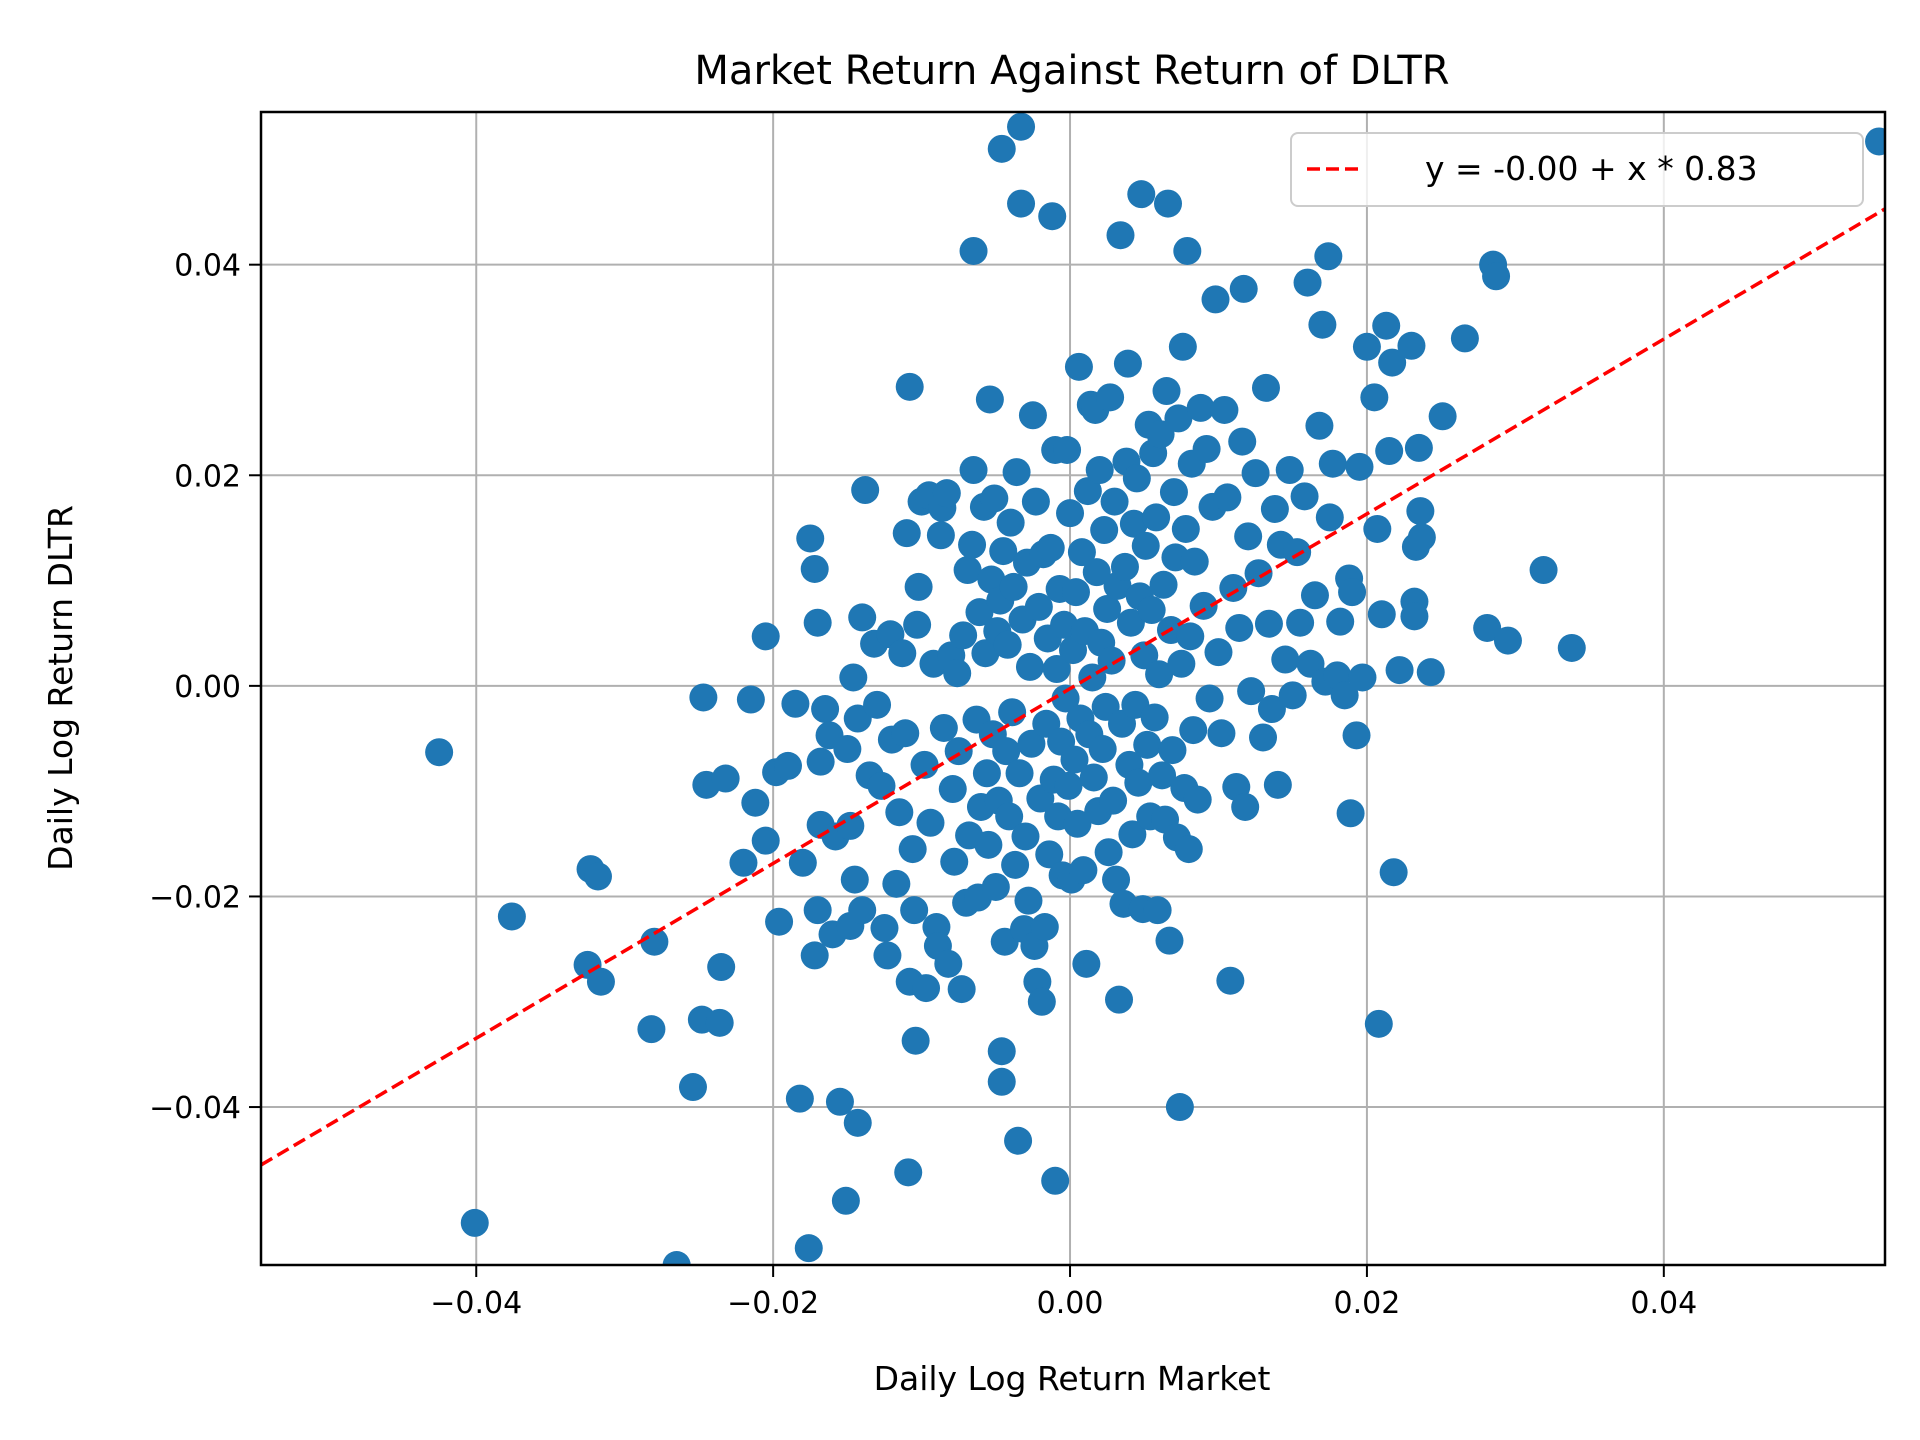  I want to click on x-tick-label: 0.02, so click(1367, 1303).